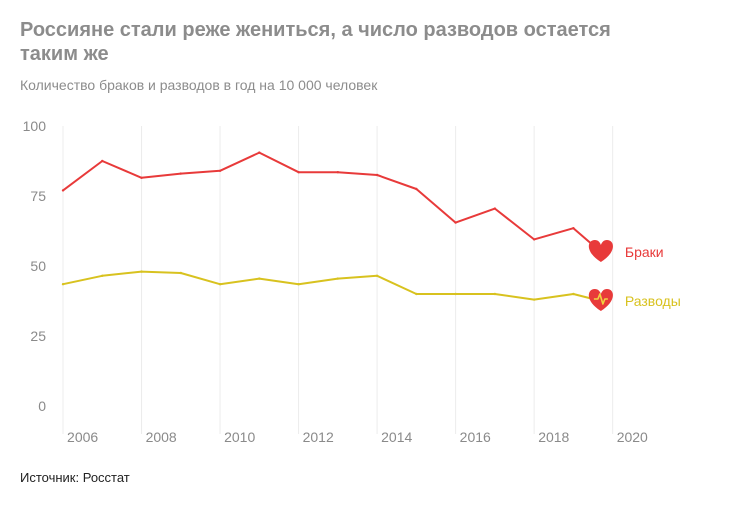 Image resolution: width=754 pixels, height=512 pixels. Describe the element at coordinates (161, 437) in the screenshot. I see `x-tick-label: 2008` at that location.